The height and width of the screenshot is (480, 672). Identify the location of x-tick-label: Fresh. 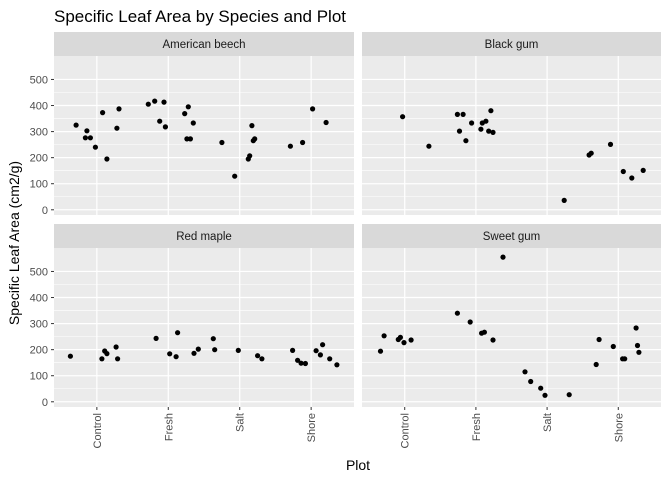
(477, 427).